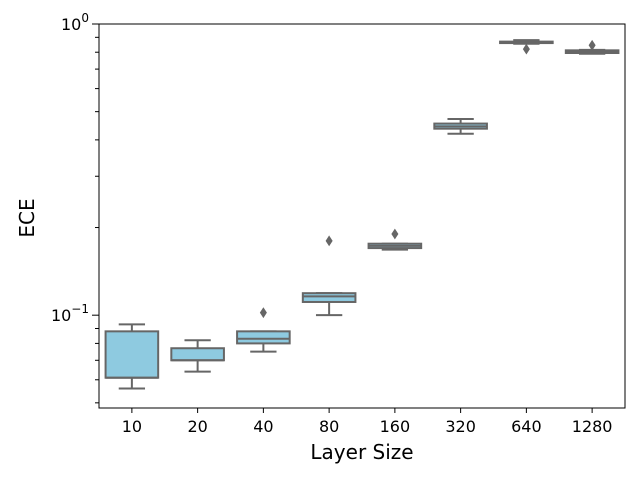  What do you see at coordinates (395, 426) in the screenshot?
I see `x-tick-label: 160` at bounding box center [395, 426].